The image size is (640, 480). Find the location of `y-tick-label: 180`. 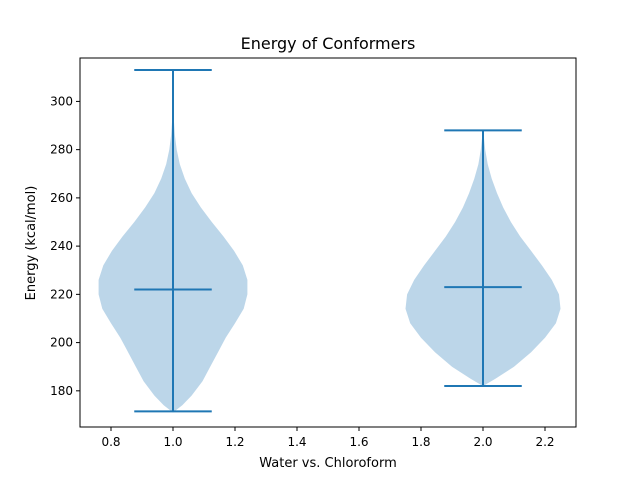

y-tick-label: 180 is located at coordinates (61, 391).